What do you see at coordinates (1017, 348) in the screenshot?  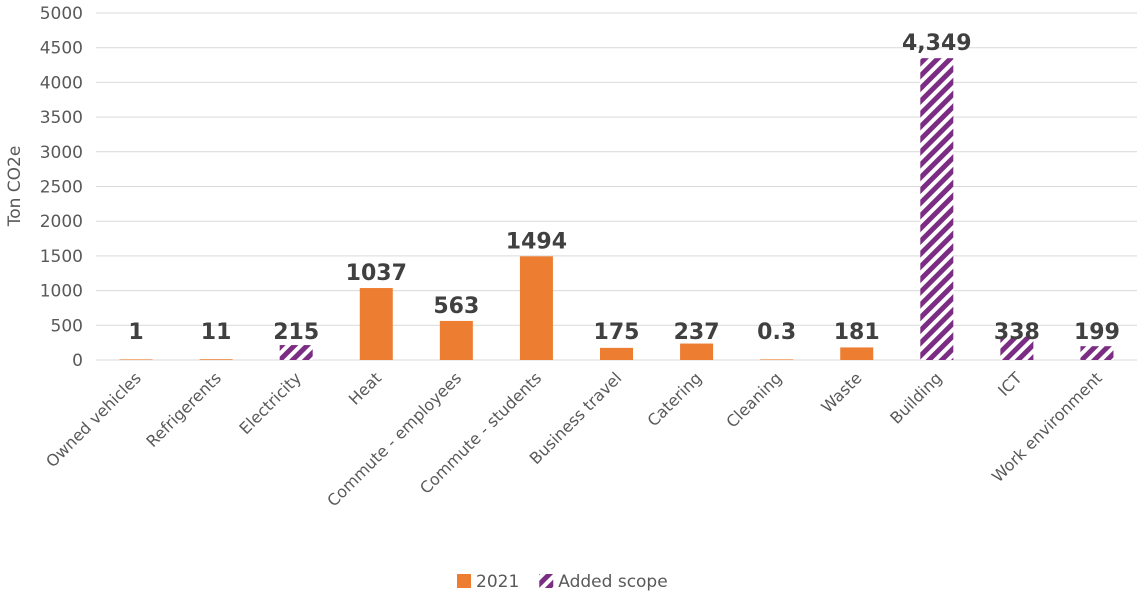 I see `bar-ict` at bounding box center [1017, 348].